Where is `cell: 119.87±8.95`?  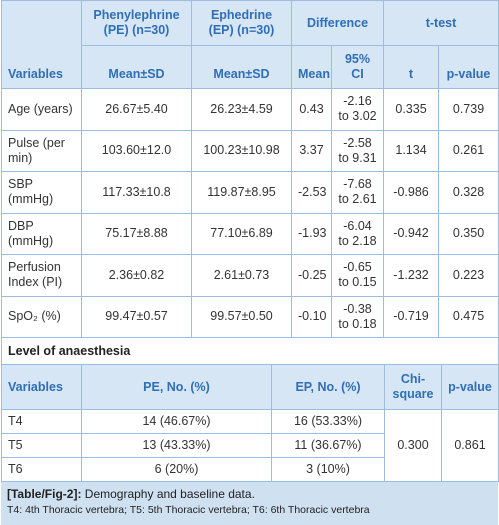 cell: 119.87±8.95 is located at coordinates (241, 192).